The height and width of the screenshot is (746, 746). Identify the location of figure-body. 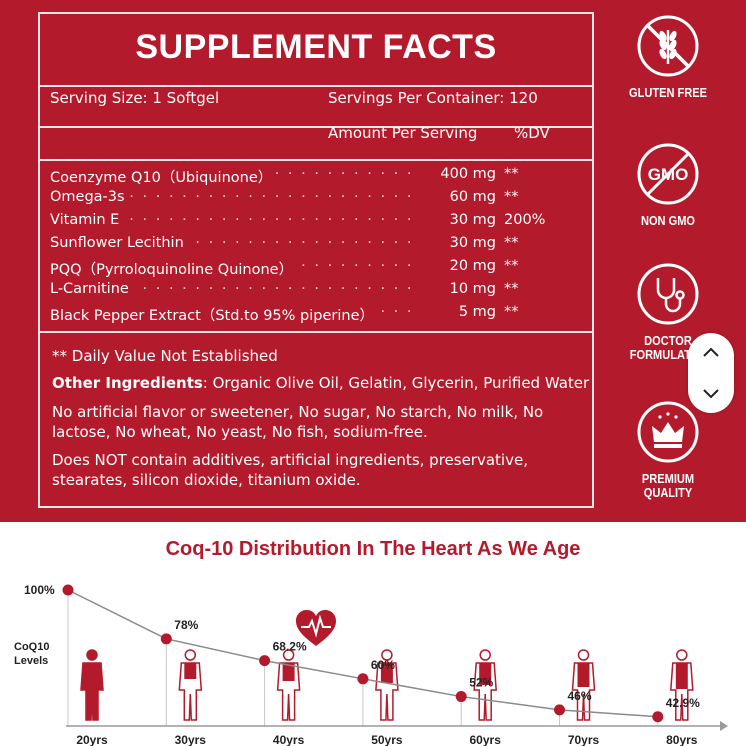
(92, 691).